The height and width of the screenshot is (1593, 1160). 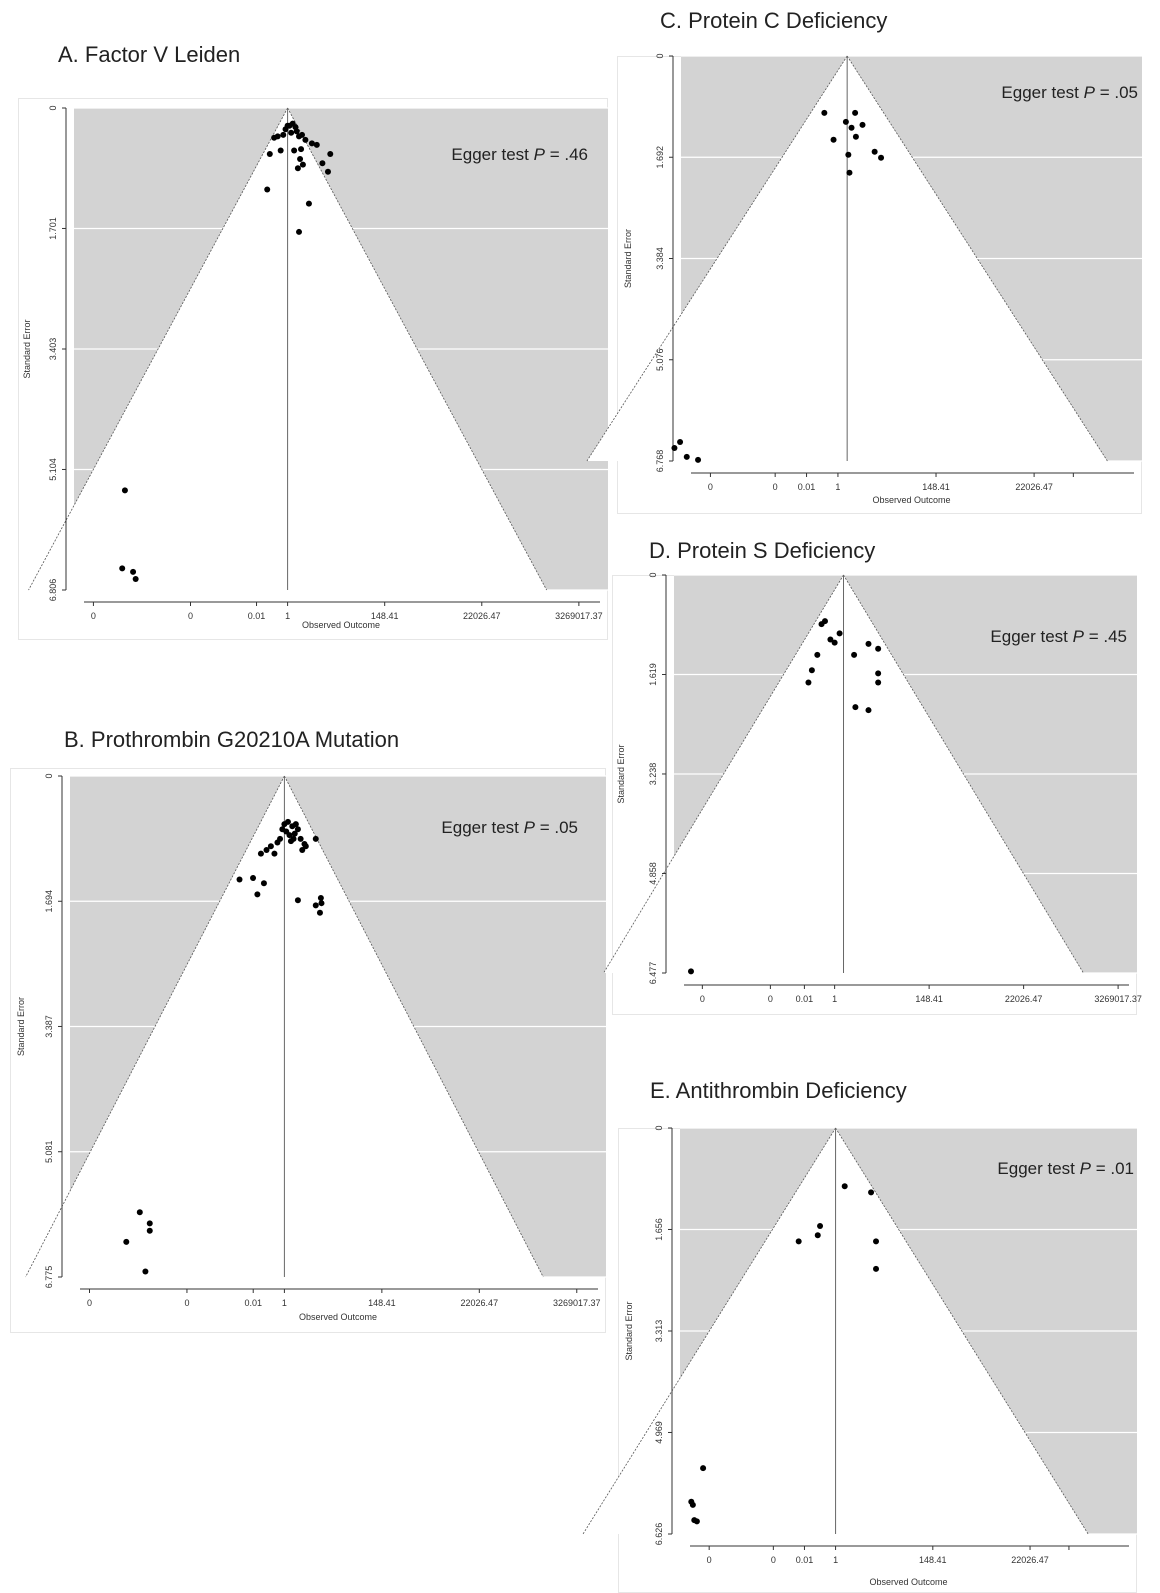 I want to click on y-tick-label: 3.238, so click(x=653, y=774).